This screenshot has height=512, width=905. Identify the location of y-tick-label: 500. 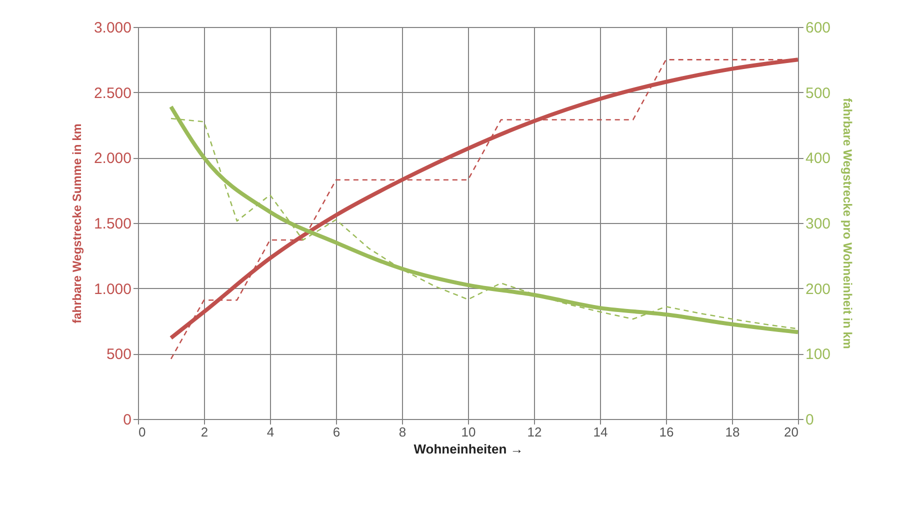
(119, 355).